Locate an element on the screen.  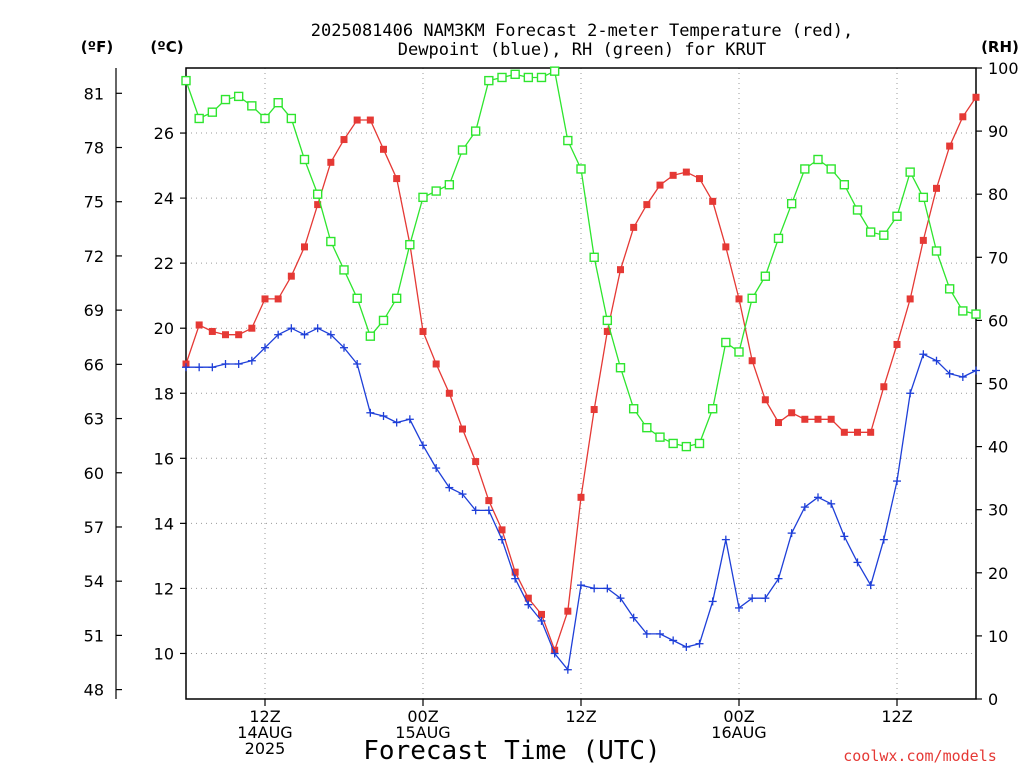
rh-tick-label: 50 is located at coordinates (998, 384).